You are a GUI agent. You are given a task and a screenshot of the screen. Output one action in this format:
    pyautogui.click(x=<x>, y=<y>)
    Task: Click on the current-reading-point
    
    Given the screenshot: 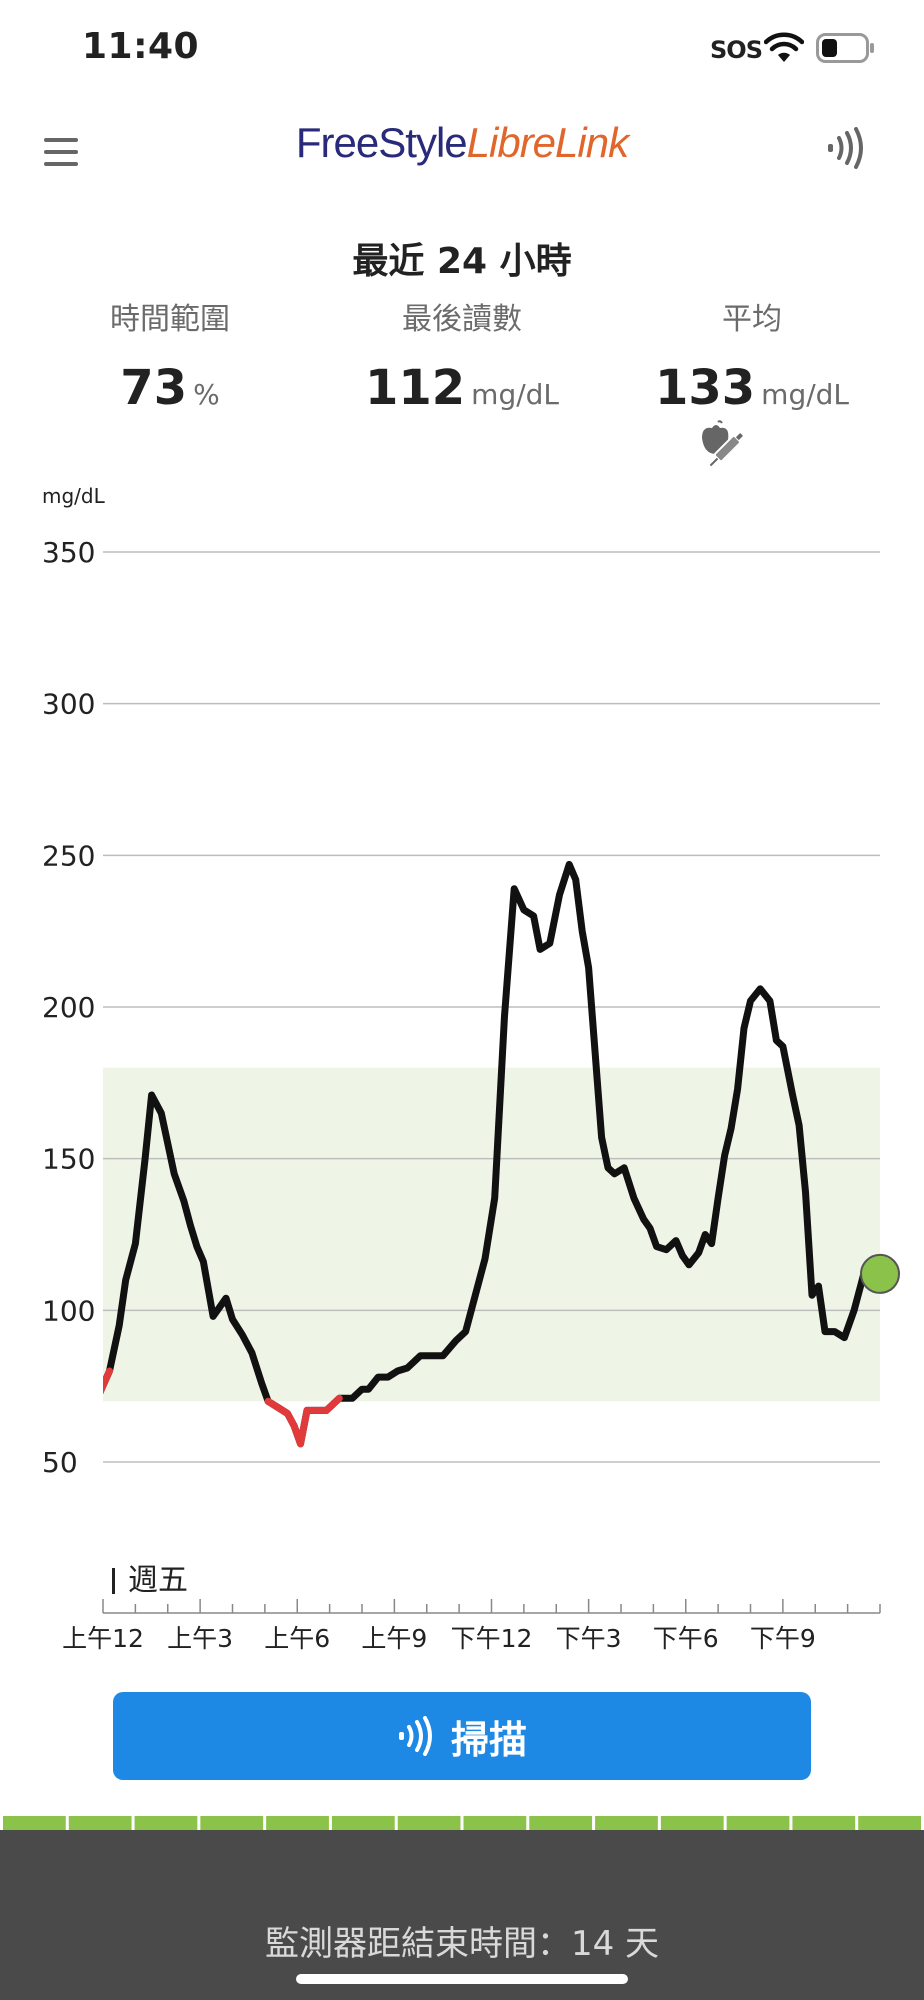 What is the action you would take?
    pyautogui.click(x=880, y=1273)
    